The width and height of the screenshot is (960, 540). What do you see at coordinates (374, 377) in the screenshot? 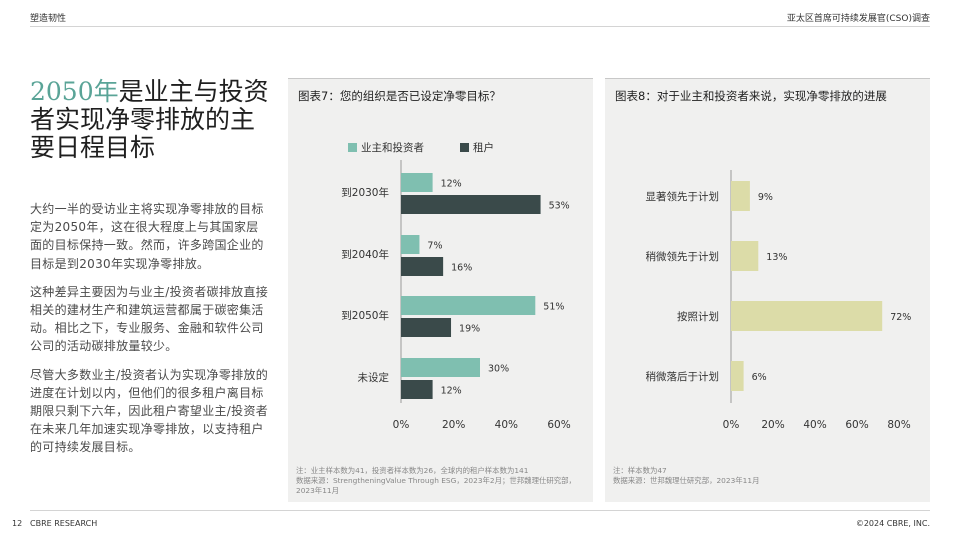
I see `chart-7-category-label: 未设定` at bounding box center [374, 377].